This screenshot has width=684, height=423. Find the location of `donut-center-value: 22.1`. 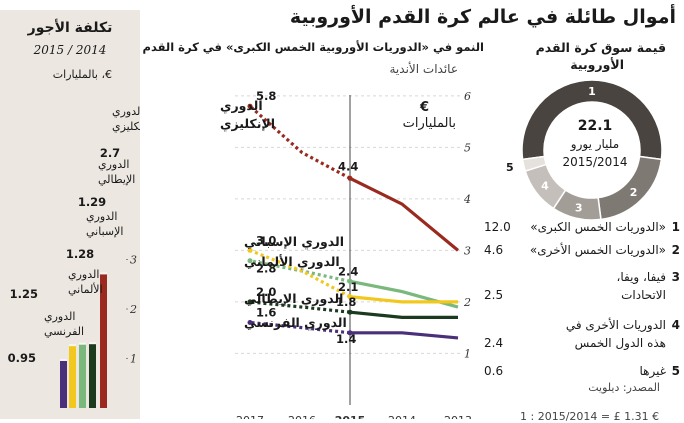

donut-center-value: 22.1 is located at coordinates (595, 126).